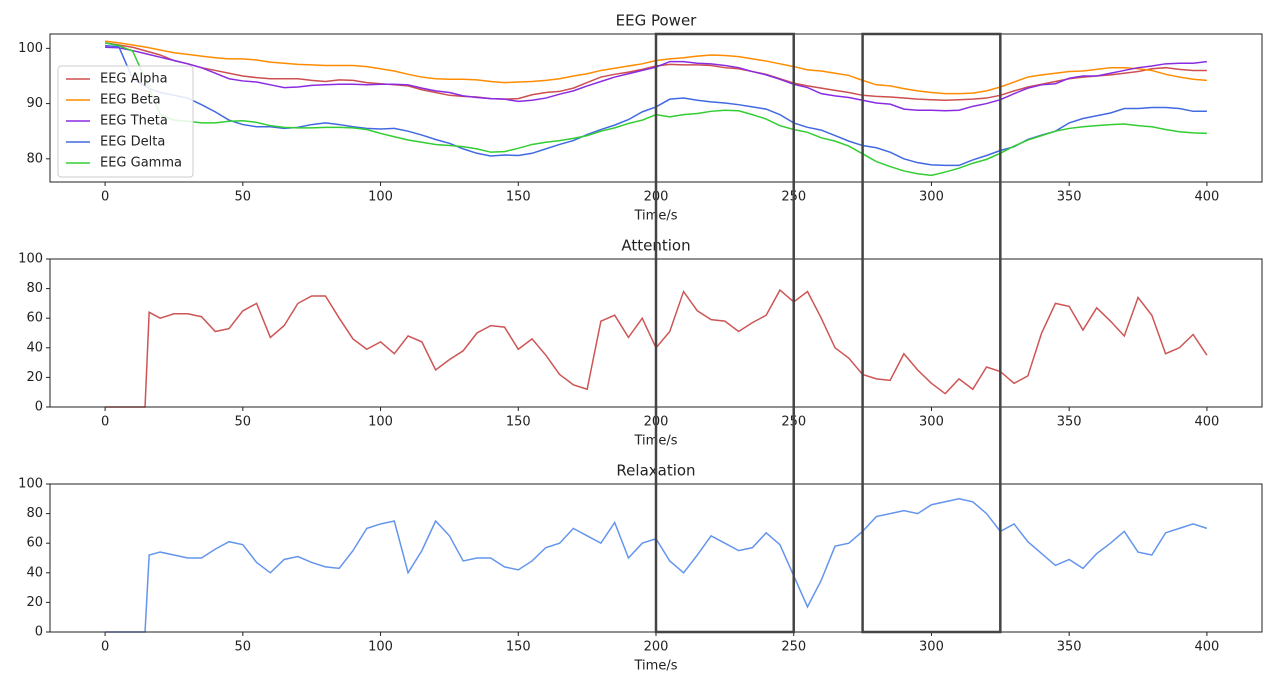  I want to click on y-tick-label: 90, so click(34, 103).